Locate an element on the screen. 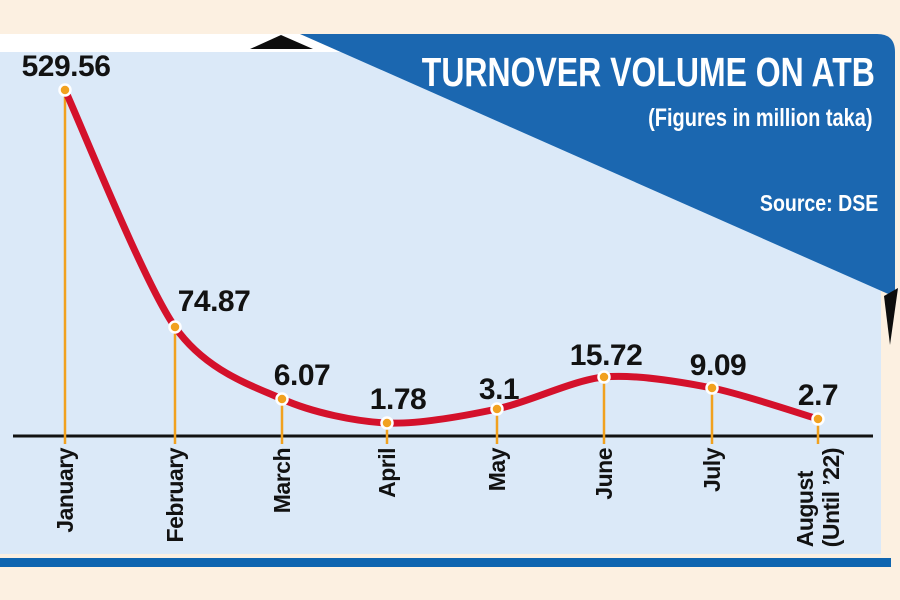 The image size is (900, 600). month-axis-label: June is located at coordinates (604, 474).